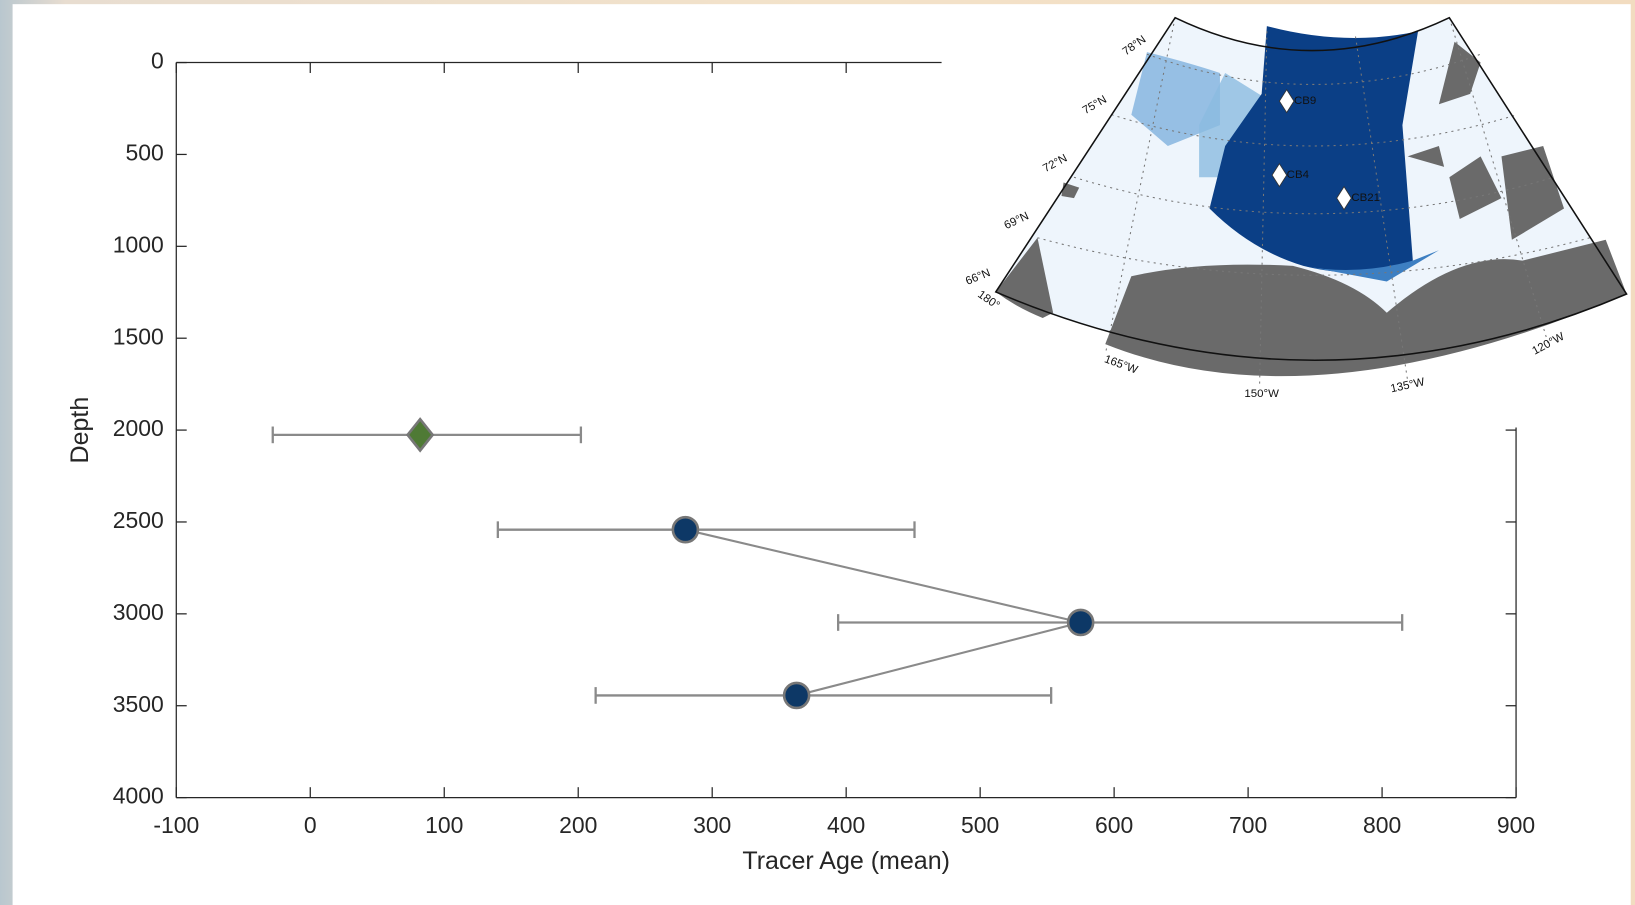 The image size is (1635, 905). I want to click on x-tick-label: 600, so click(1114, 825).